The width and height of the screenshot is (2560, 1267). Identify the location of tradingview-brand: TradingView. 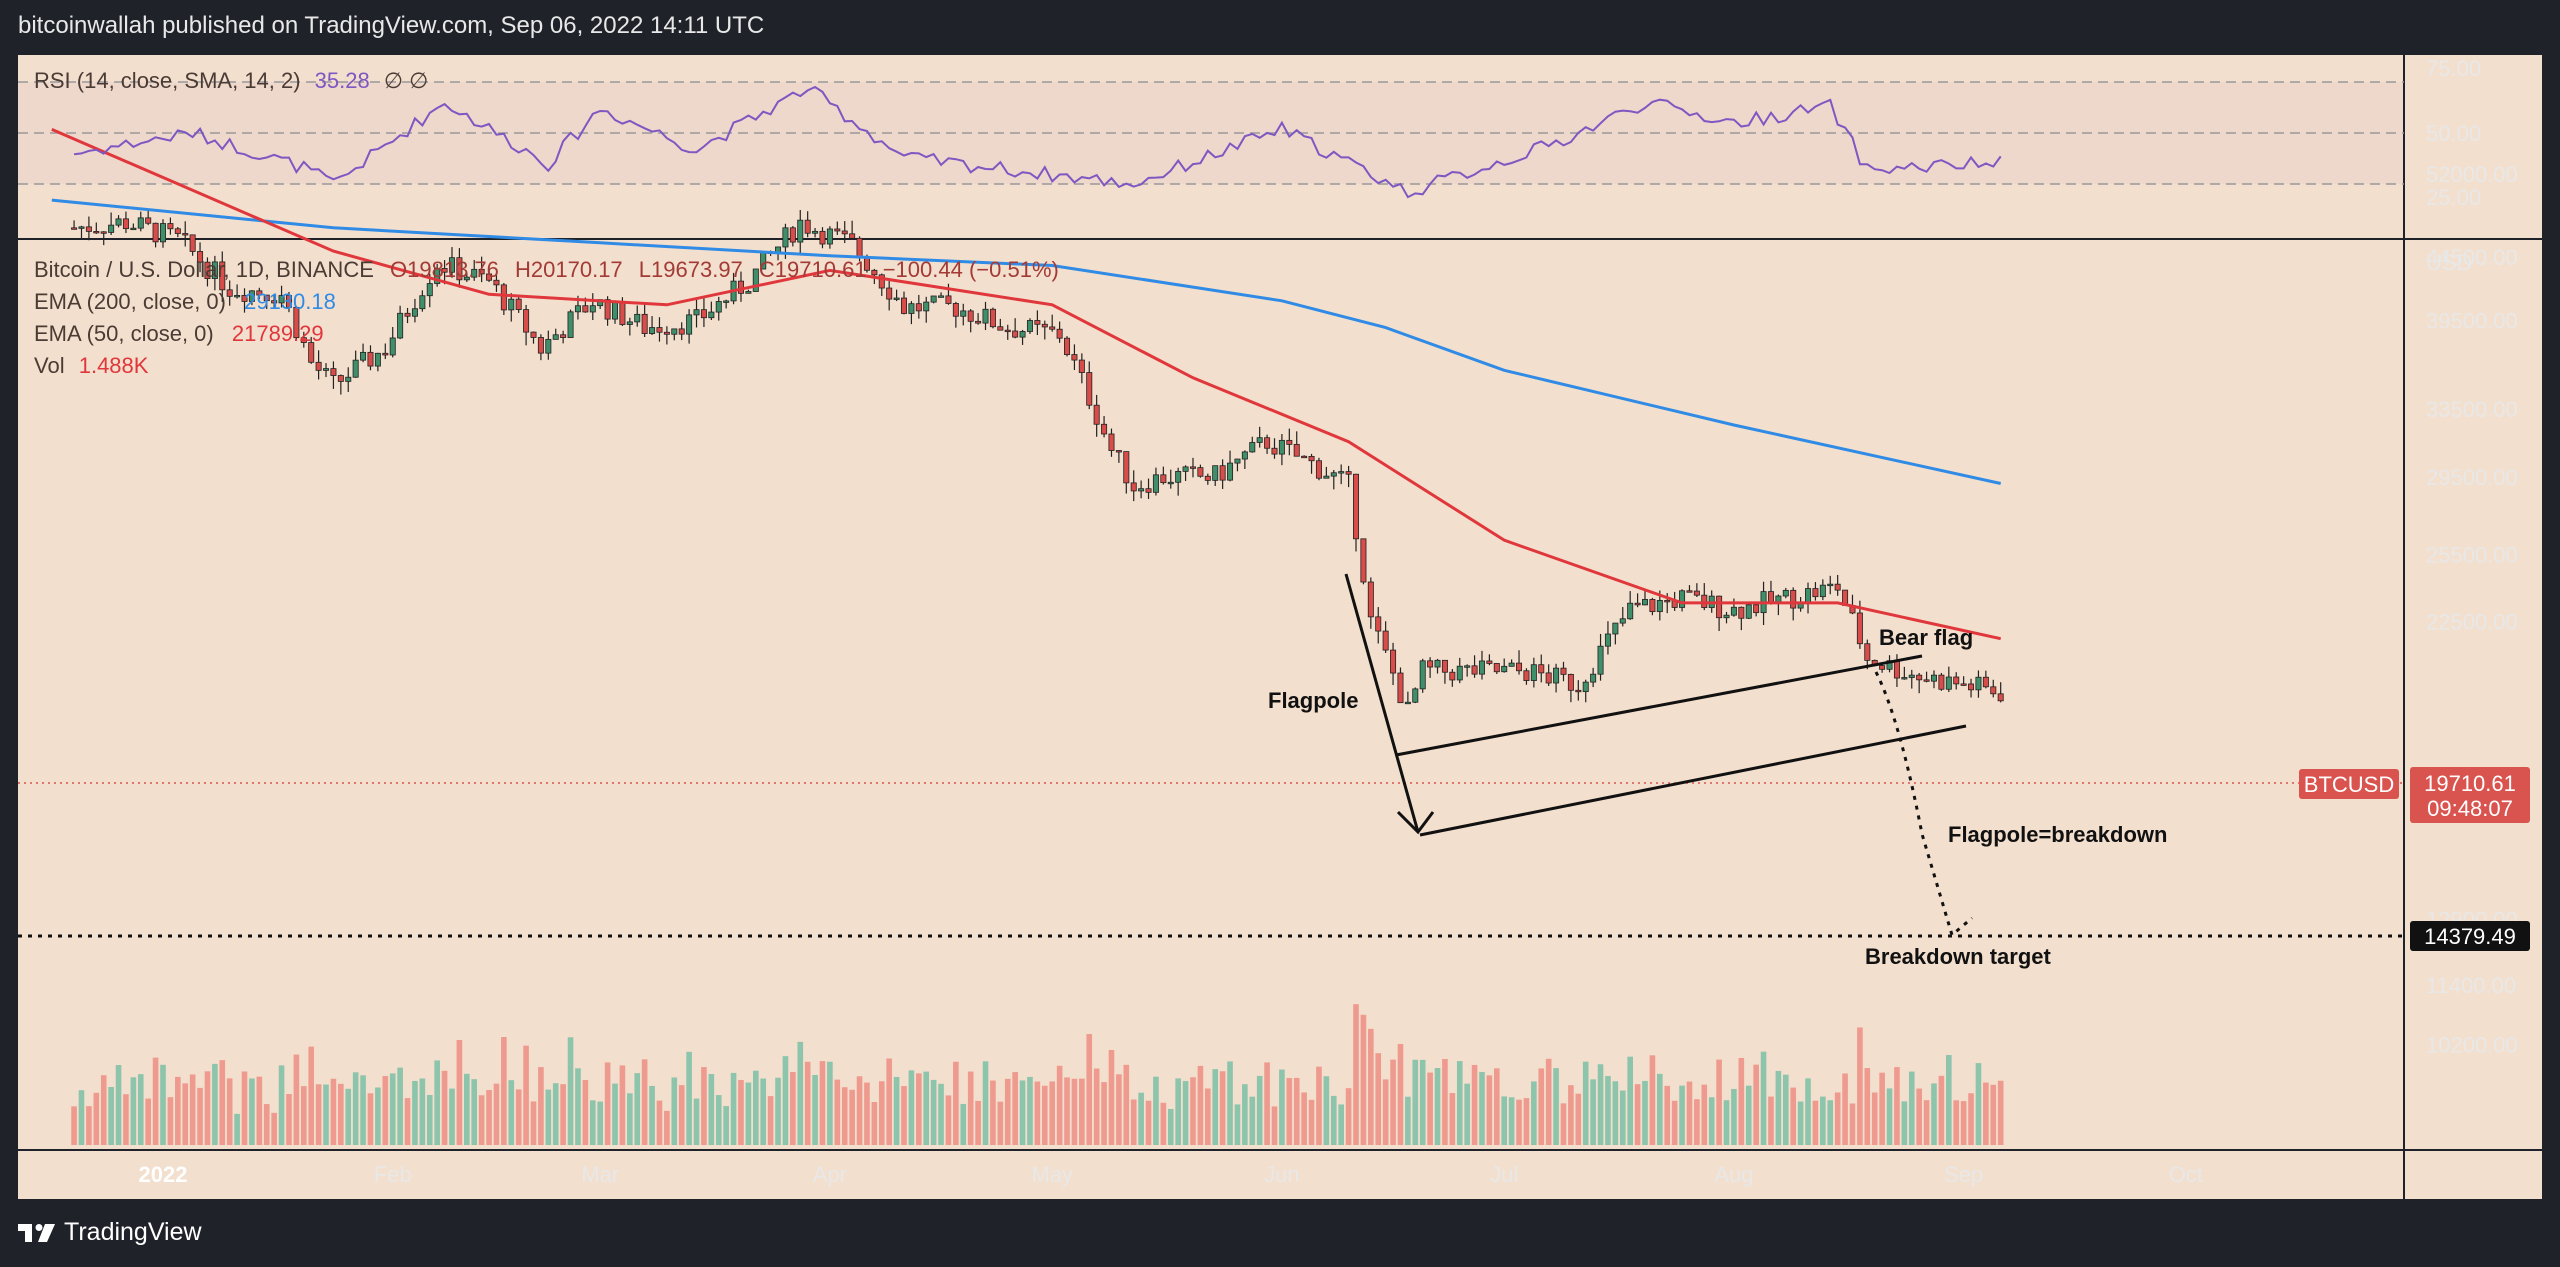
(110, 1232).